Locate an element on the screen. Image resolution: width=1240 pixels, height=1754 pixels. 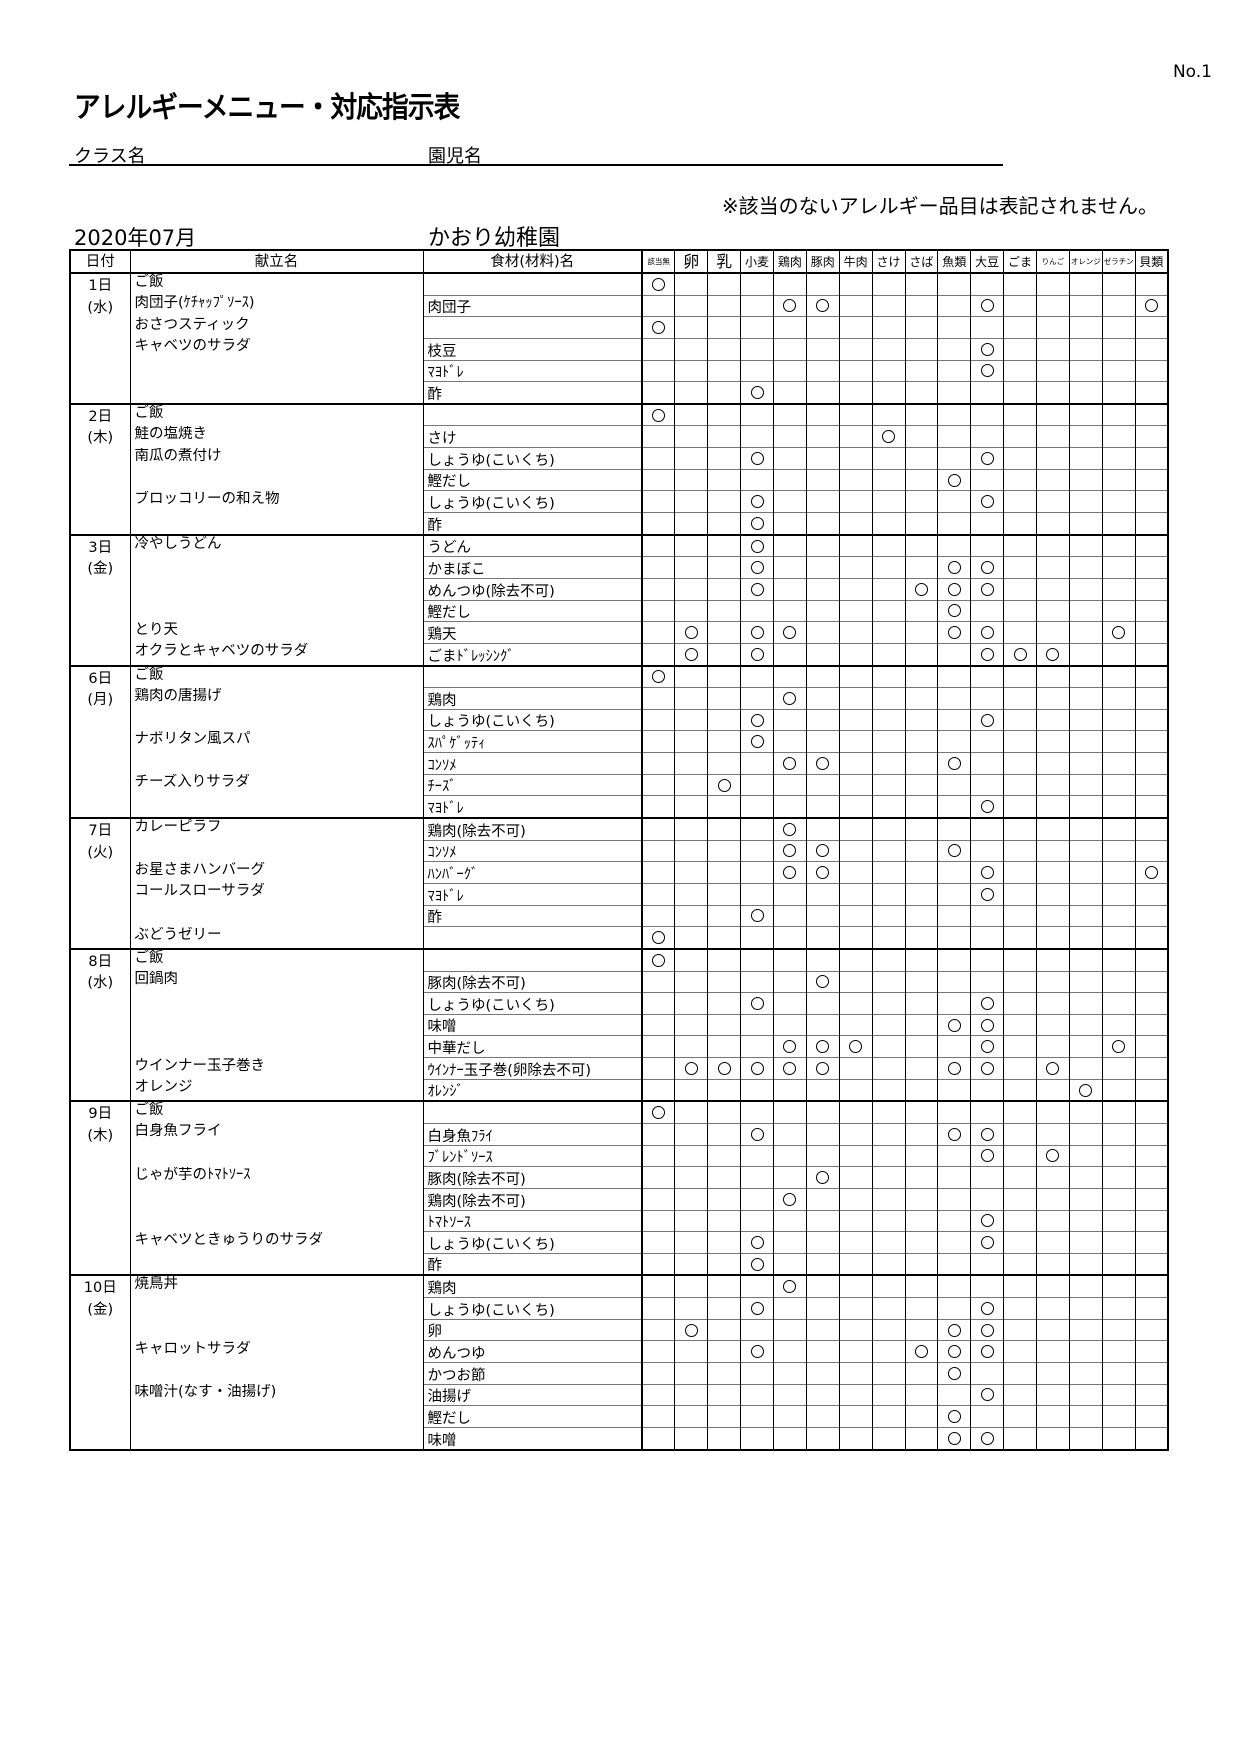
table-row: 9日 (木) ご飯 is located at coordinates (619, 1188).